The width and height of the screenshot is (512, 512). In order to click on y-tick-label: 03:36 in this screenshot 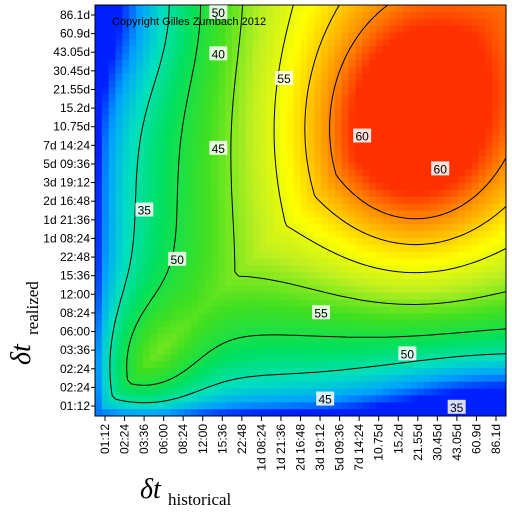, I will do `click(75, 350)`.